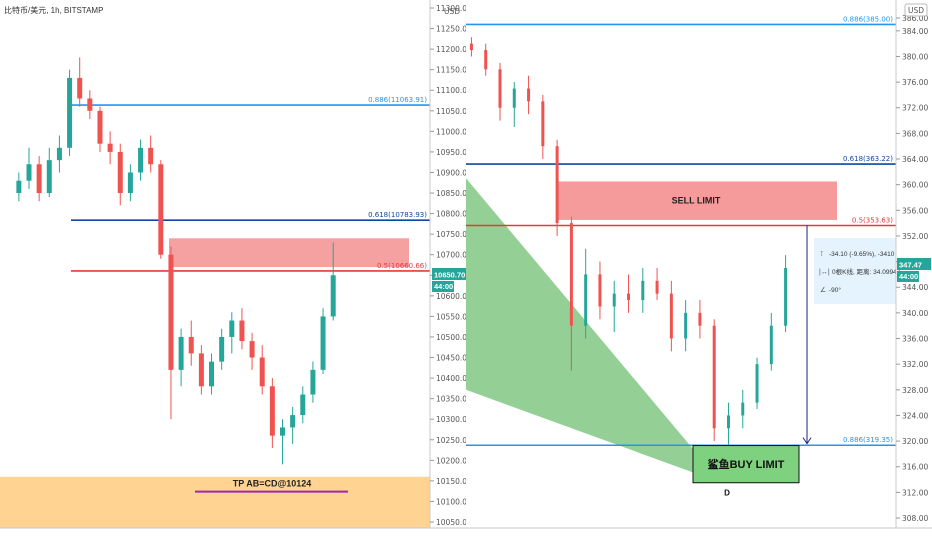  What do you see at coordinates (915, 82) in the screenshot?
I see `price-tick-label: 376.00` at bounding box center [915, 82].